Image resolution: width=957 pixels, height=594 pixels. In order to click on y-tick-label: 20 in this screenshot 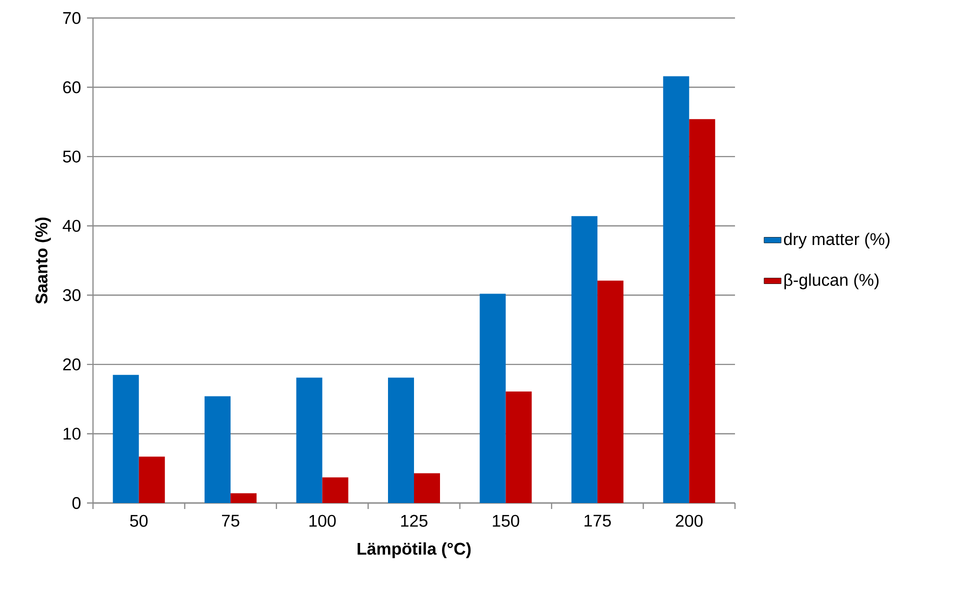, I will do `click(71, 364)`.